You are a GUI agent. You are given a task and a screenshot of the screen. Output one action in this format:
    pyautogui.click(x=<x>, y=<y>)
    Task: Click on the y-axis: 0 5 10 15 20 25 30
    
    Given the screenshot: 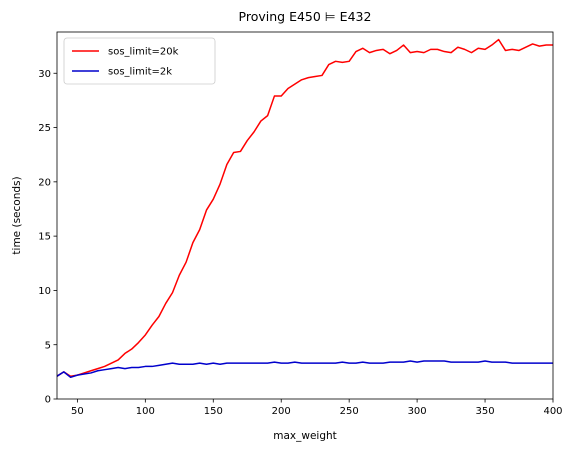 What is the action you would take?
    pyautogui.click(x=47, y=237)
    